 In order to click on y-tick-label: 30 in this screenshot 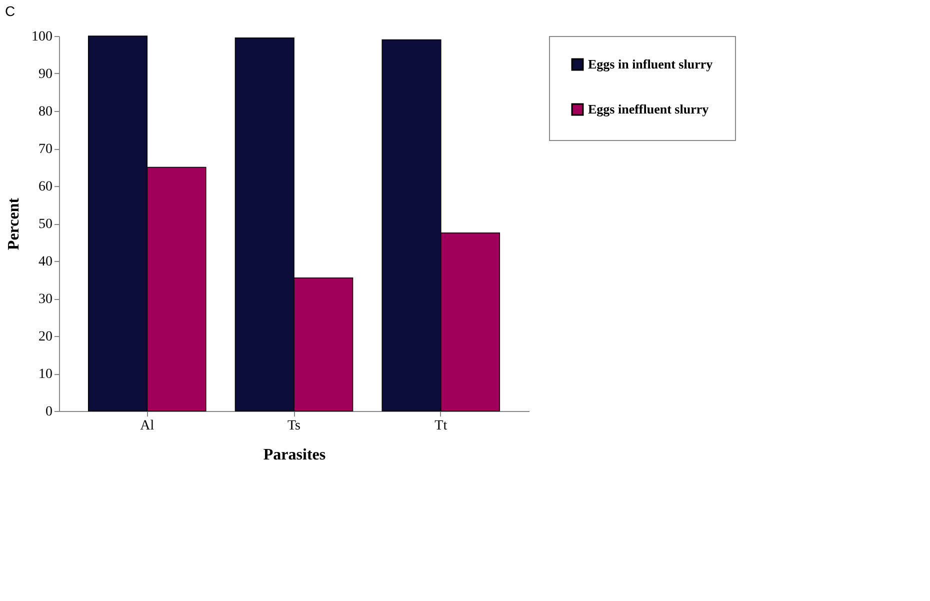, I will do `click(45, 299)`.